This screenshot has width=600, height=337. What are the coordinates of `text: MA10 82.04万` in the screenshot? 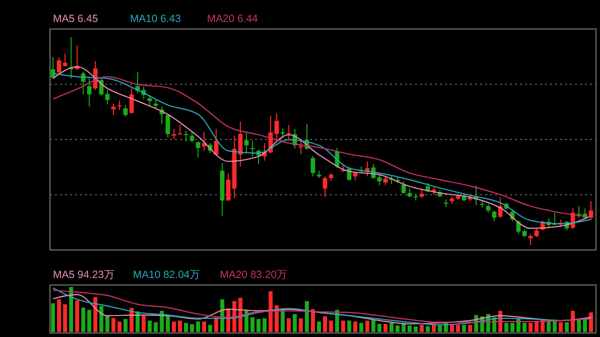 It's located at (167, 275).